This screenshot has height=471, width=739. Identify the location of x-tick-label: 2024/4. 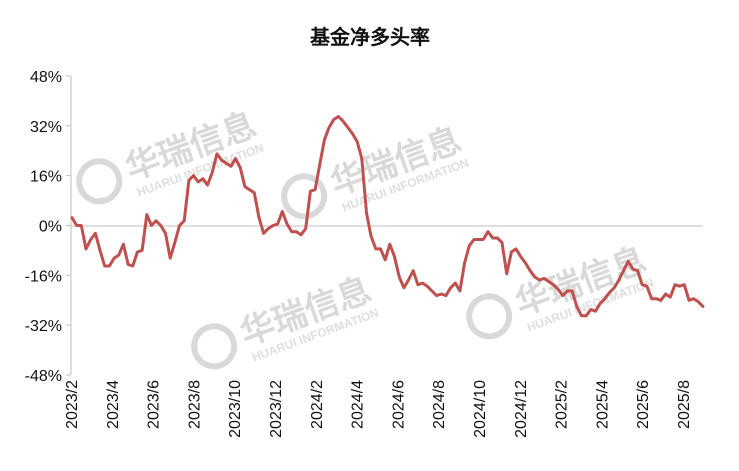
(358, 404).